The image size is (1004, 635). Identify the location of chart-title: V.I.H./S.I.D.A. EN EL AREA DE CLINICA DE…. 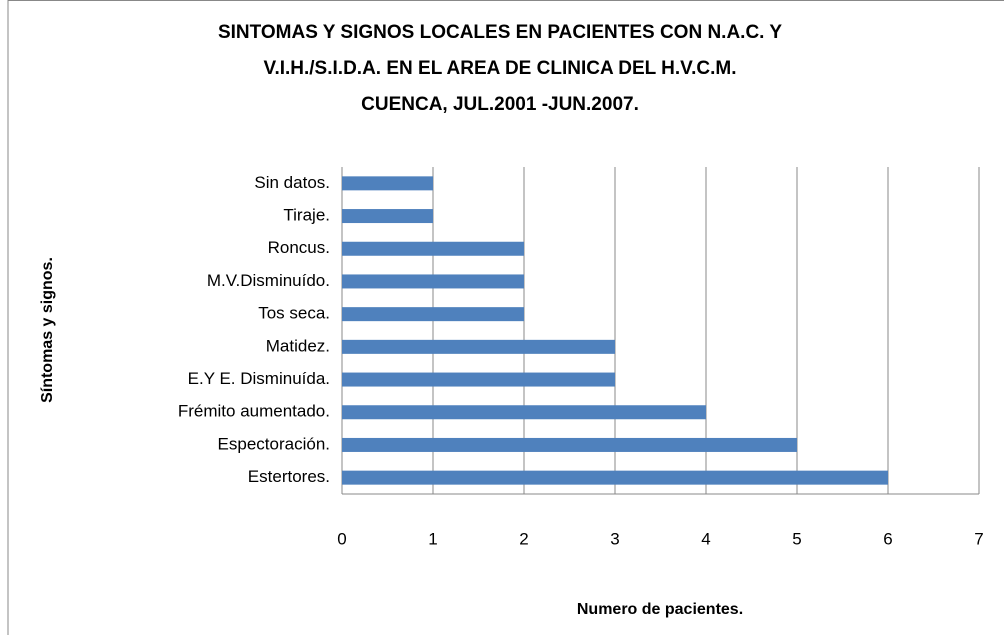
(500, 68).